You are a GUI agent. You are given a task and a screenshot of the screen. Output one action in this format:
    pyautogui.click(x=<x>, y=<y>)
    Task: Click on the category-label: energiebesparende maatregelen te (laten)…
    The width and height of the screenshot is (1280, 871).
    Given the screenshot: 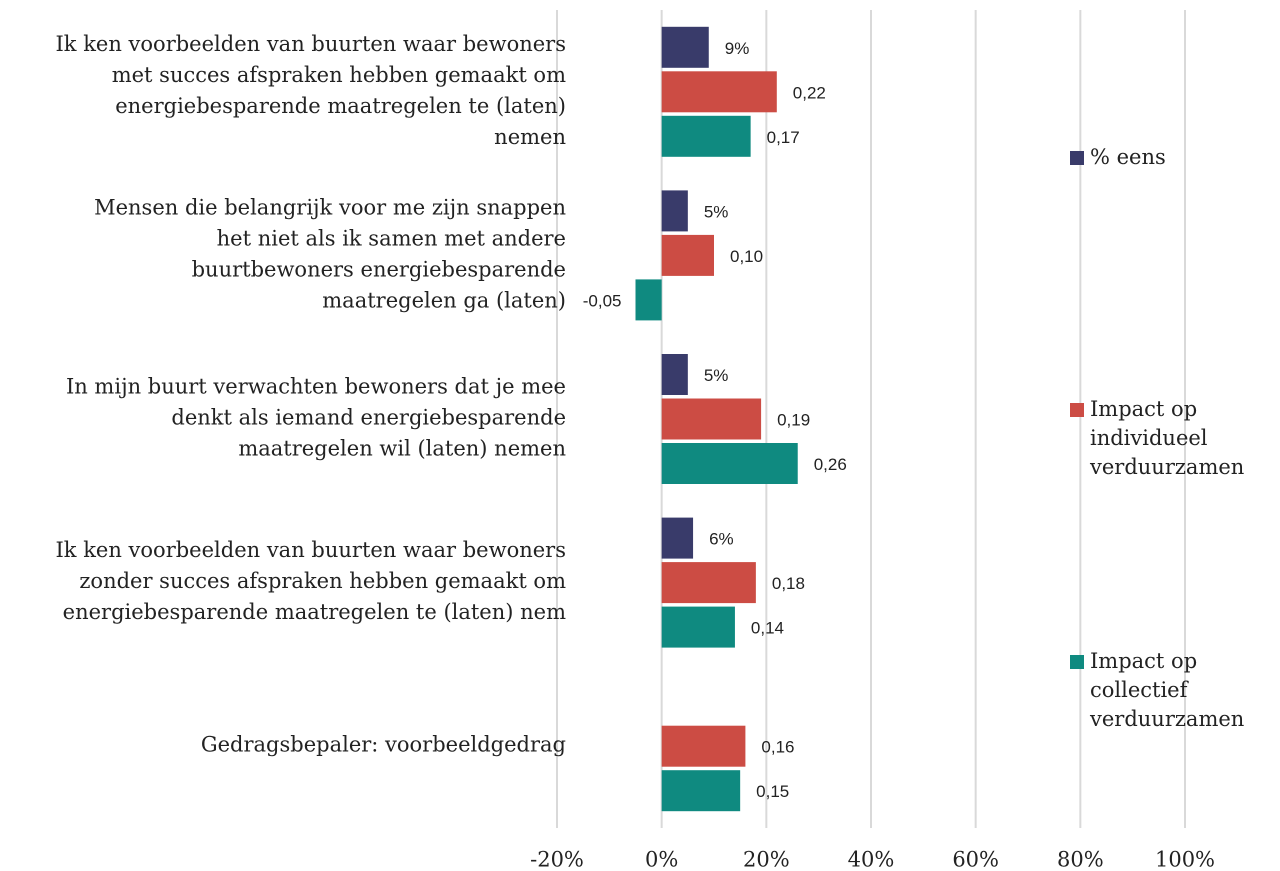 What is the action you would take?
    pyautogui.click(x=314, y=612)
    